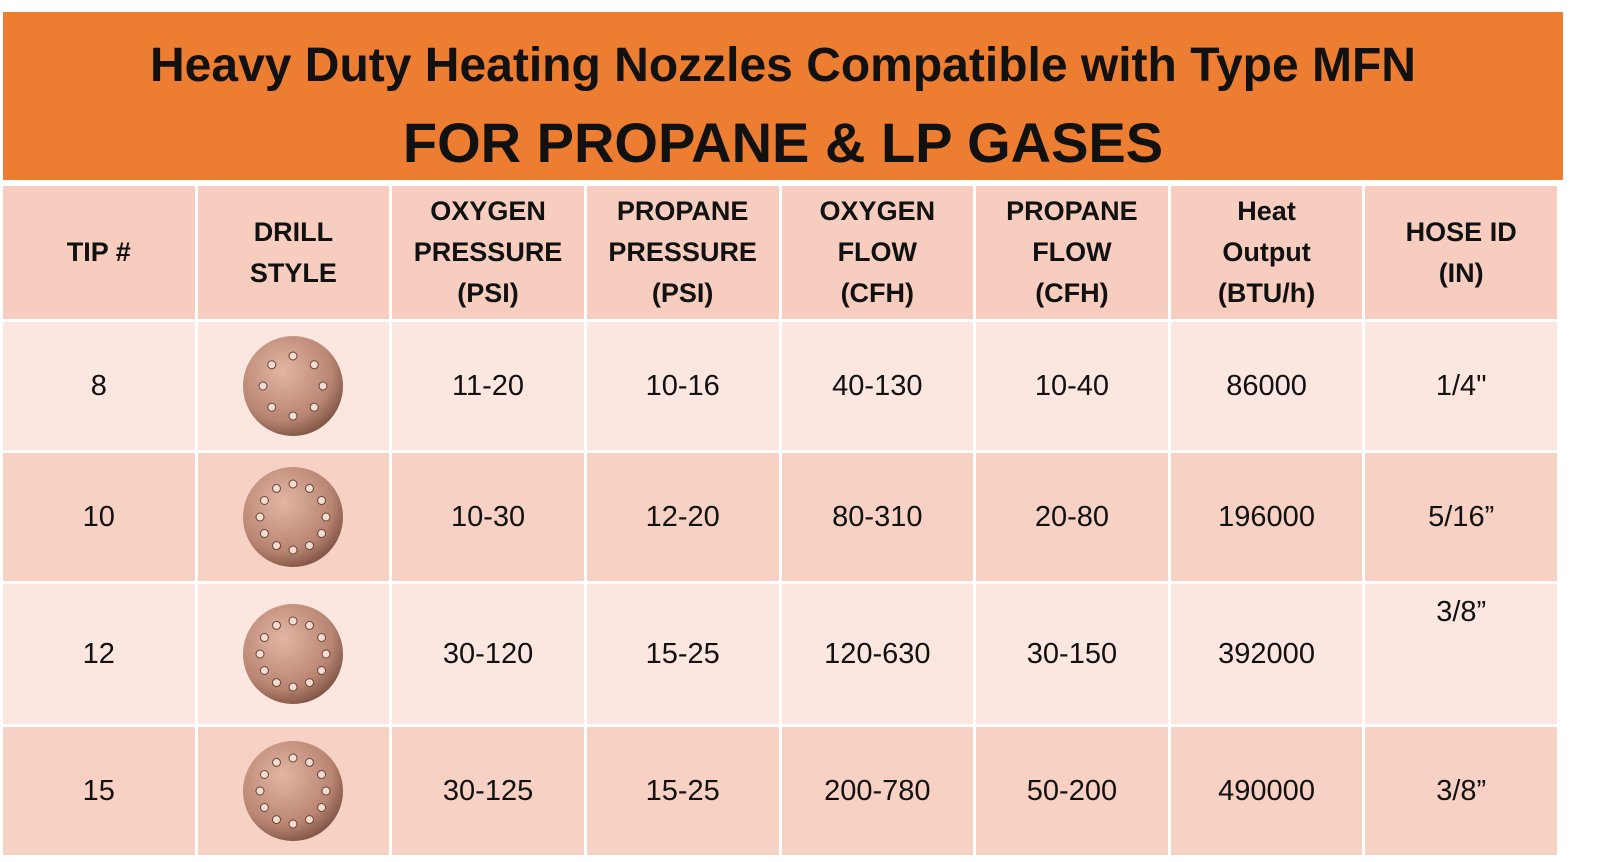  Describe the element at coordinates (780, 791) in the screenshot. I see `table-row: 15 30-125 15-25 200-780 50-200 490000 3/8”` at that location.